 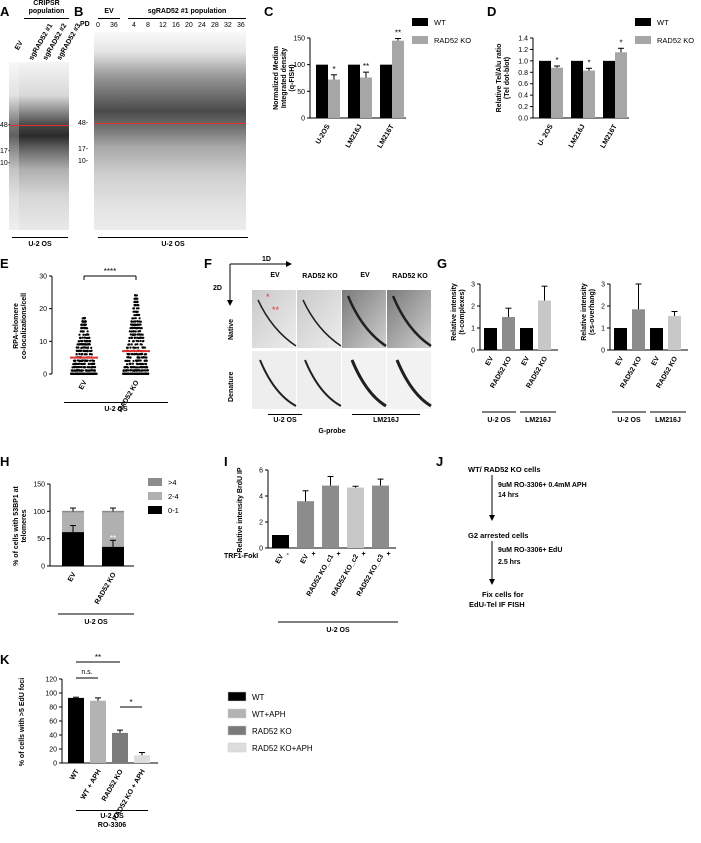 What do you see at coordinates (176, 25) in the screenshot?
I see `pd-value: 16` at bounding box center [176, 25].